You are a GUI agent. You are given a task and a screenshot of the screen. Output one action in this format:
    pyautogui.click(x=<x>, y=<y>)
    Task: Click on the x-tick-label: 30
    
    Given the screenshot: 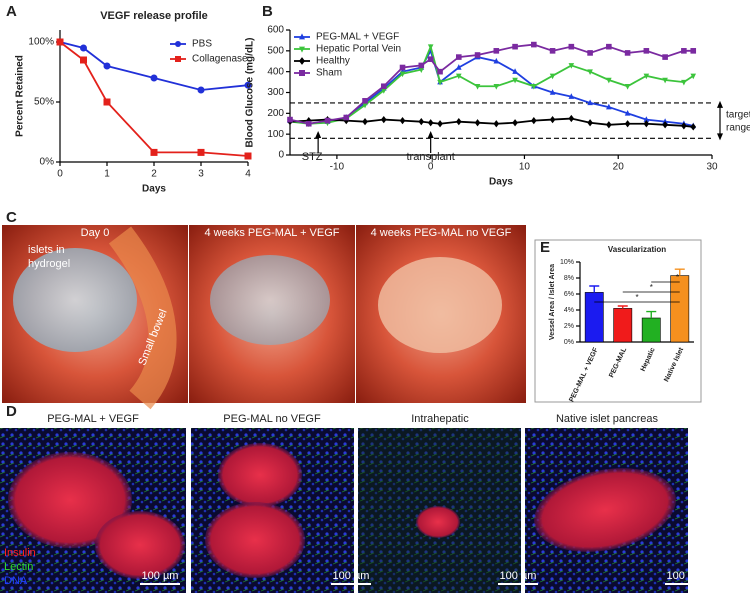 What is the action you would take?
    pyautogui.click(x=712, y=167)
    